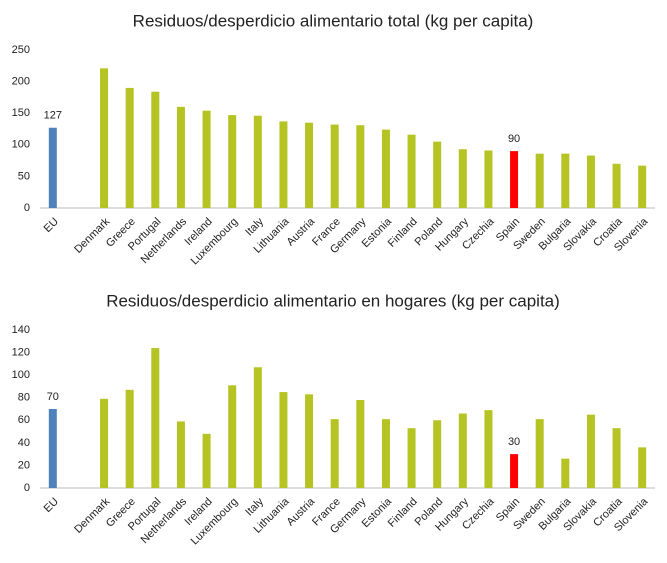 The height and width of the screenshot is (563, 667). What do you see at coordinates (21, 82) in the screenshot?
I see `y-tick-label: 200` at bounding box center [21, 82].